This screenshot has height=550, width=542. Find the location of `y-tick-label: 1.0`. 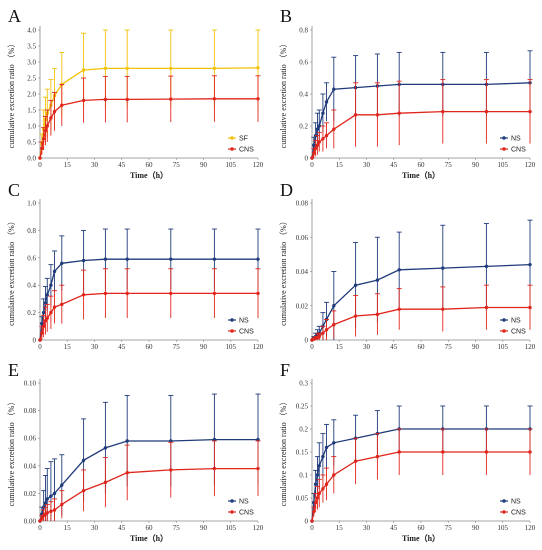

y-tick-label: 1.0 is located at coordinates (31, 127).